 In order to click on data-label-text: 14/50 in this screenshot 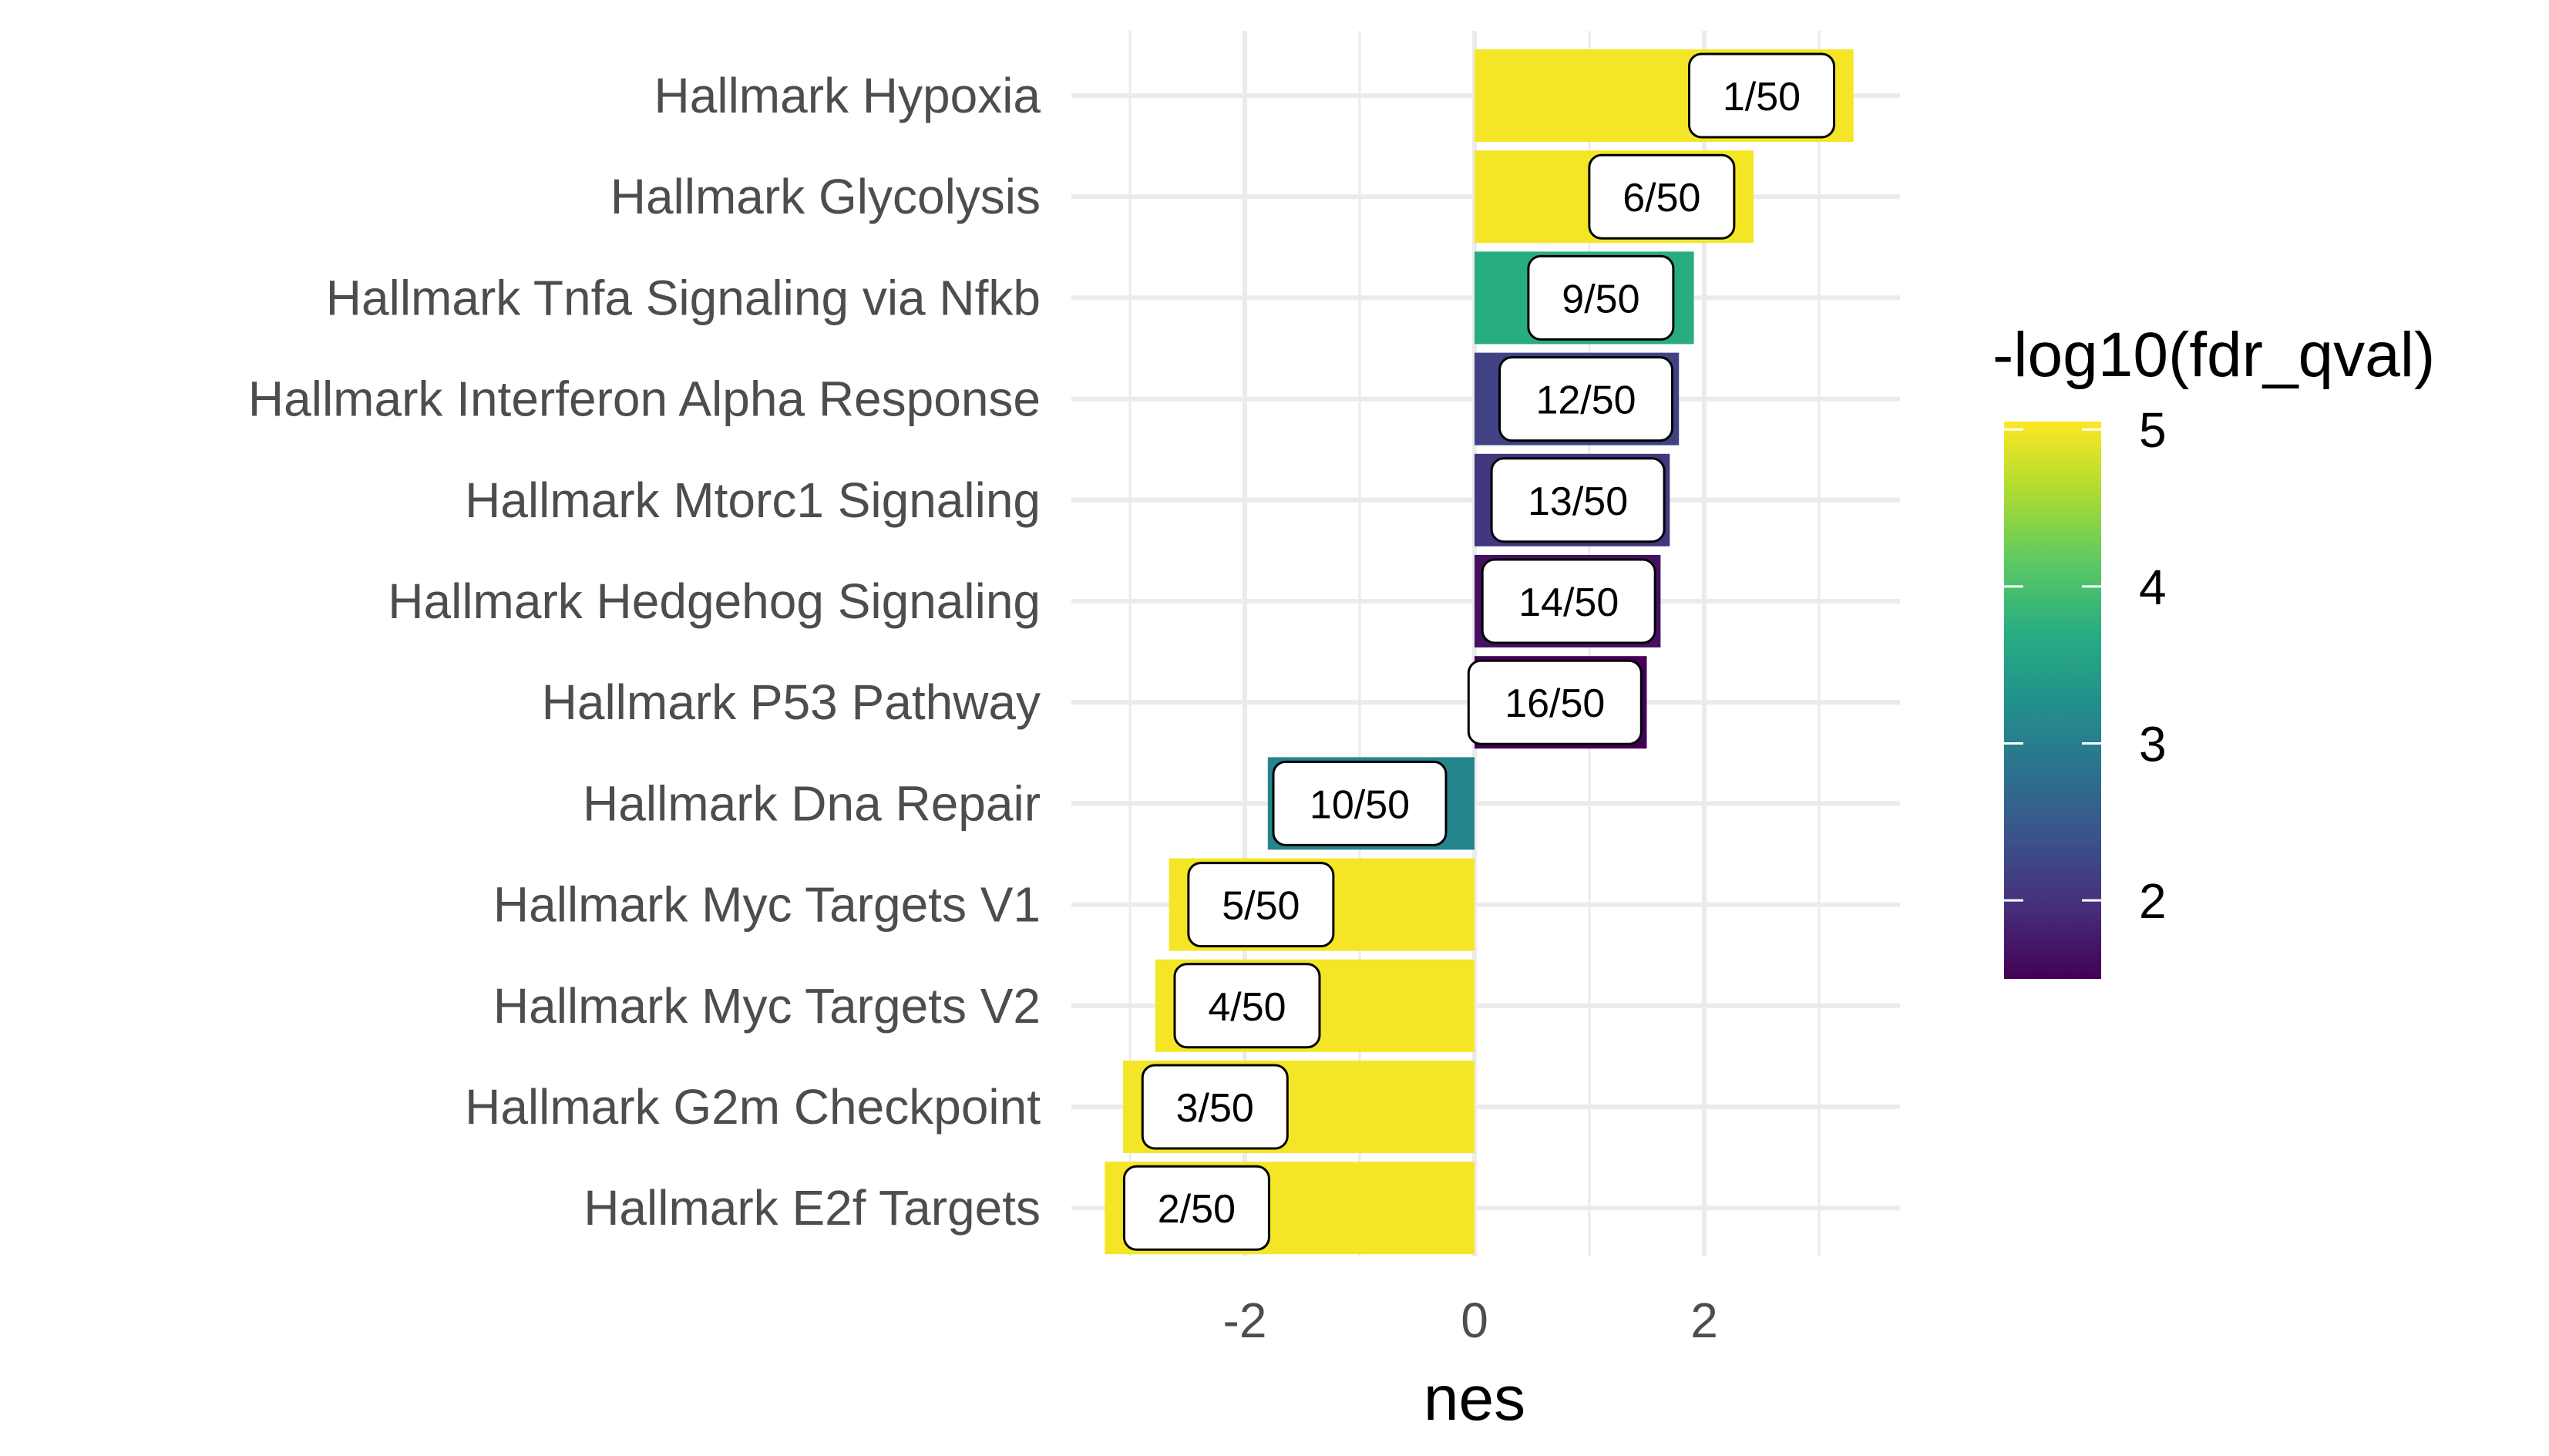, I will do `click(1569, 602)`.